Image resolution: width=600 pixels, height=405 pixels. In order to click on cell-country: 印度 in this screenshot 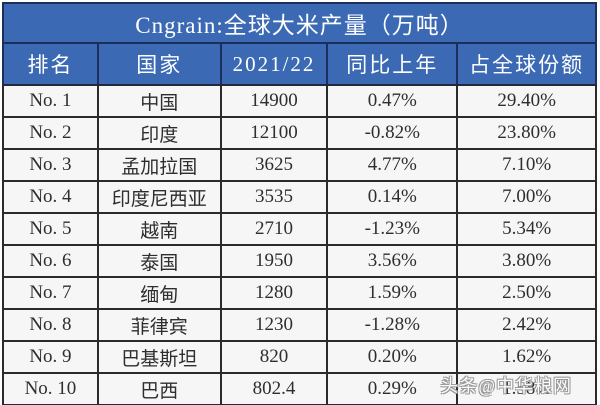, I will do `click(159, 133)`.